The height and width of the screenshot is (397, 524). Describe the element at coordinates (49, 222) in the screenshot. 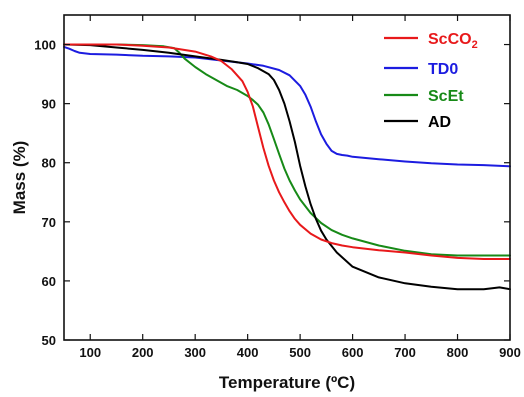

I see `y-tick-label: 70` at that location.